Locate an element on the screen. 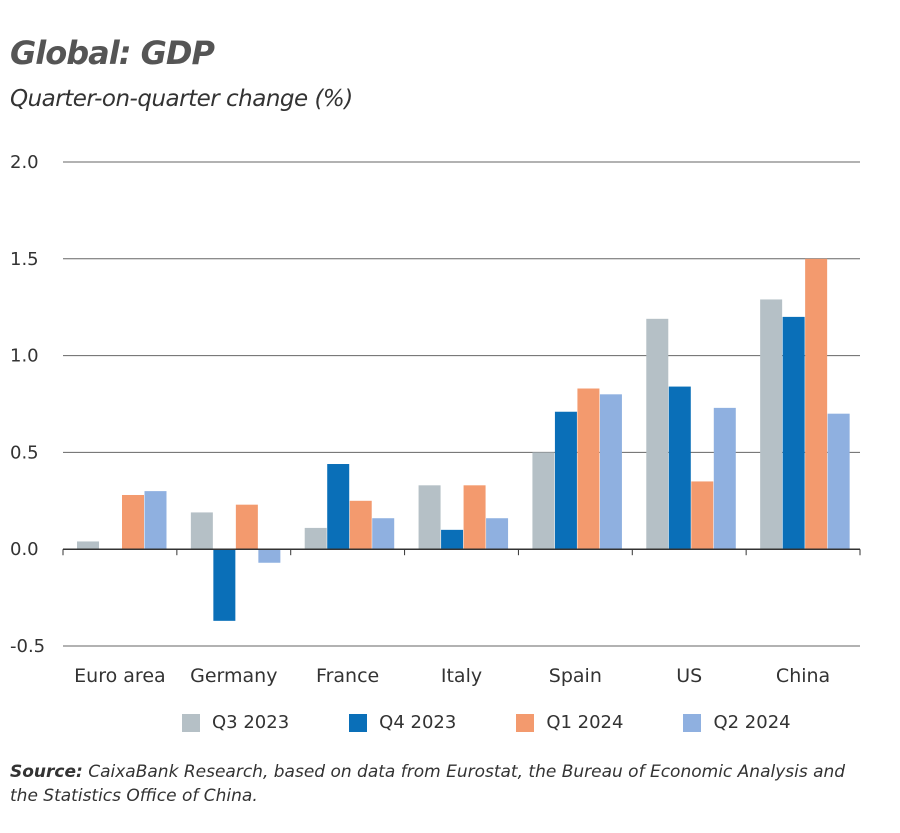 The width and height of the screenshot is (900, 833). legend-label: Q2 2024 is located at coordinates (752, 722).